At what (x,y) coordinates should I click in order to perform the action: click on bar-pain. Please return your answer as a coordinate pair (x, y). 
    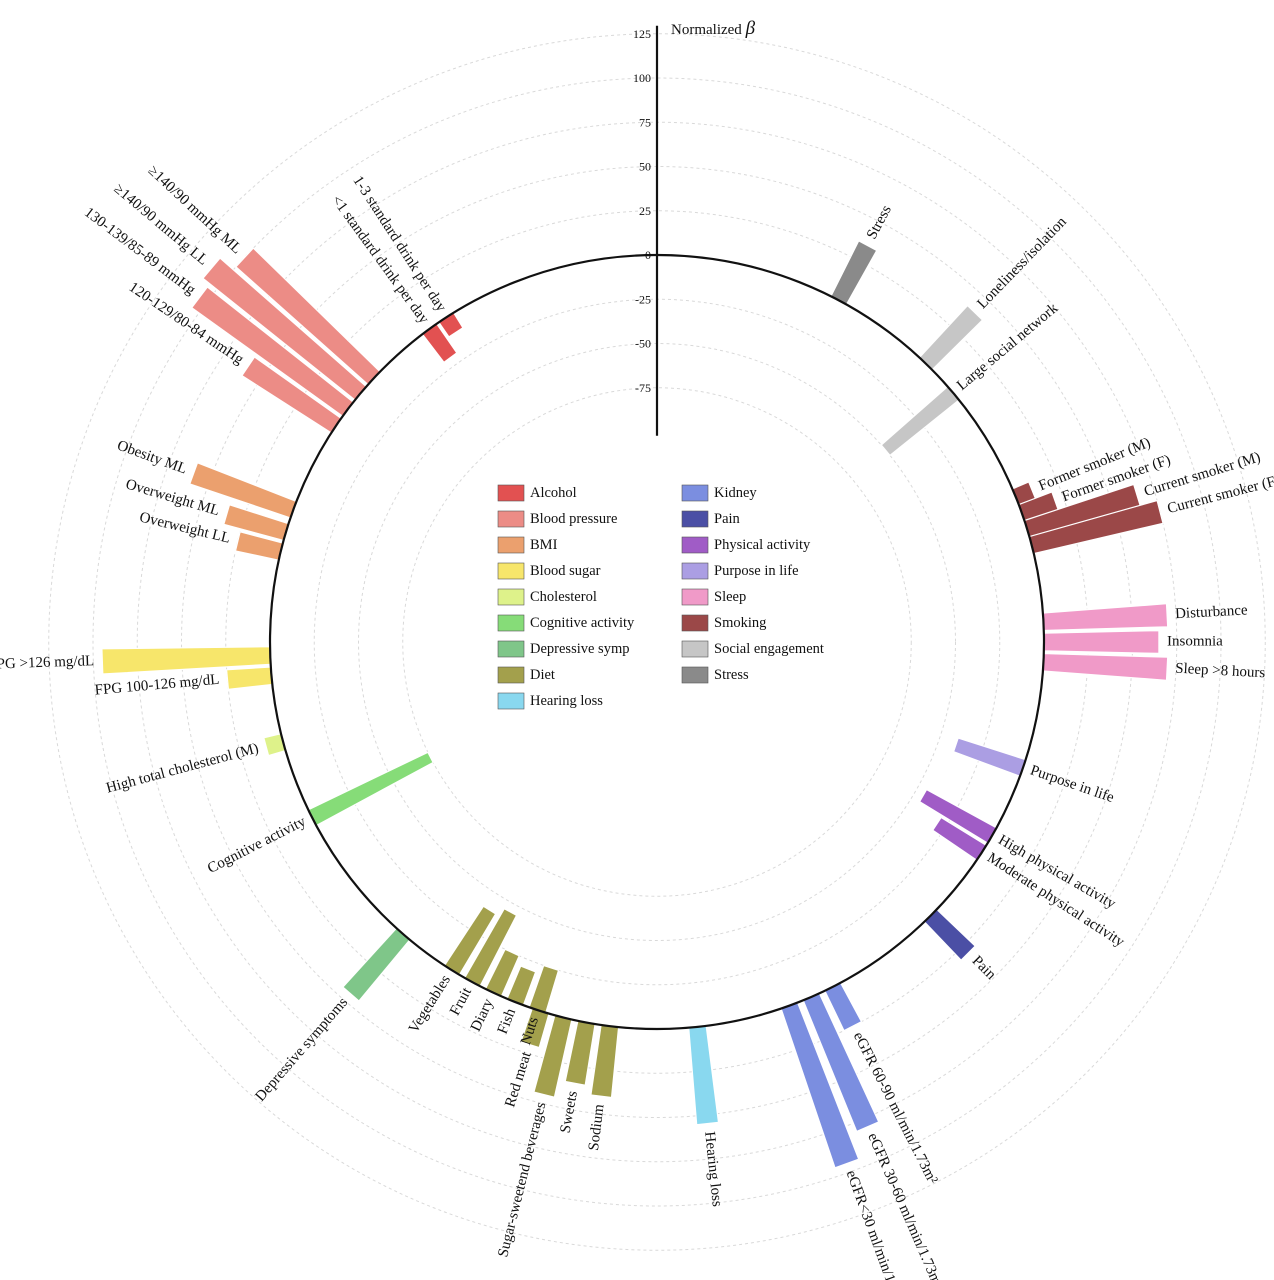
    Looking at the image, I should click on (950, 935).